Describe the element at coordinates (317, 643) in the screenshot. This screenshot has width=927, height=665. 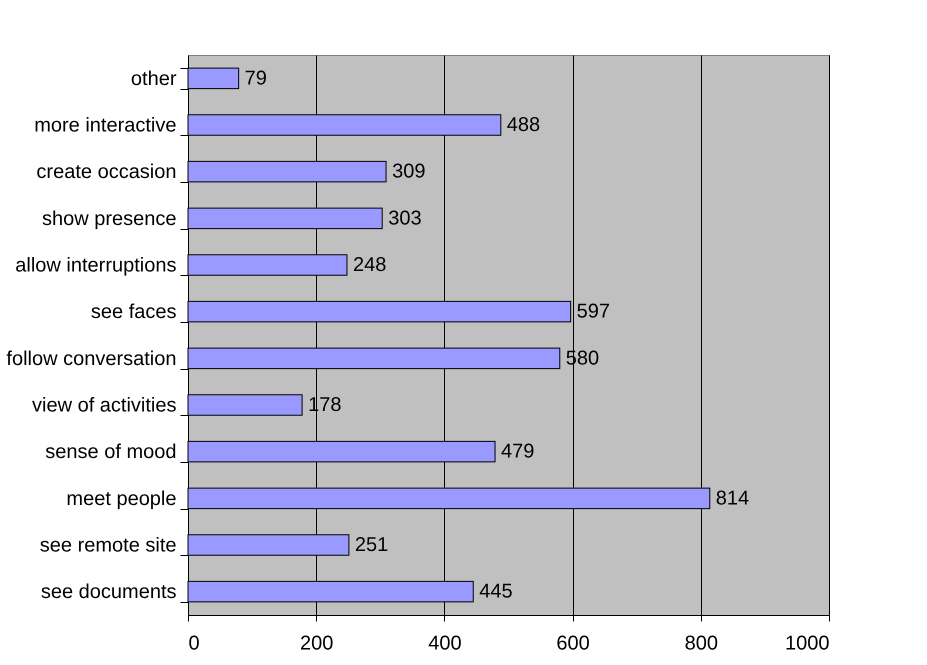
I see `x-tick-label: 200` at that location.